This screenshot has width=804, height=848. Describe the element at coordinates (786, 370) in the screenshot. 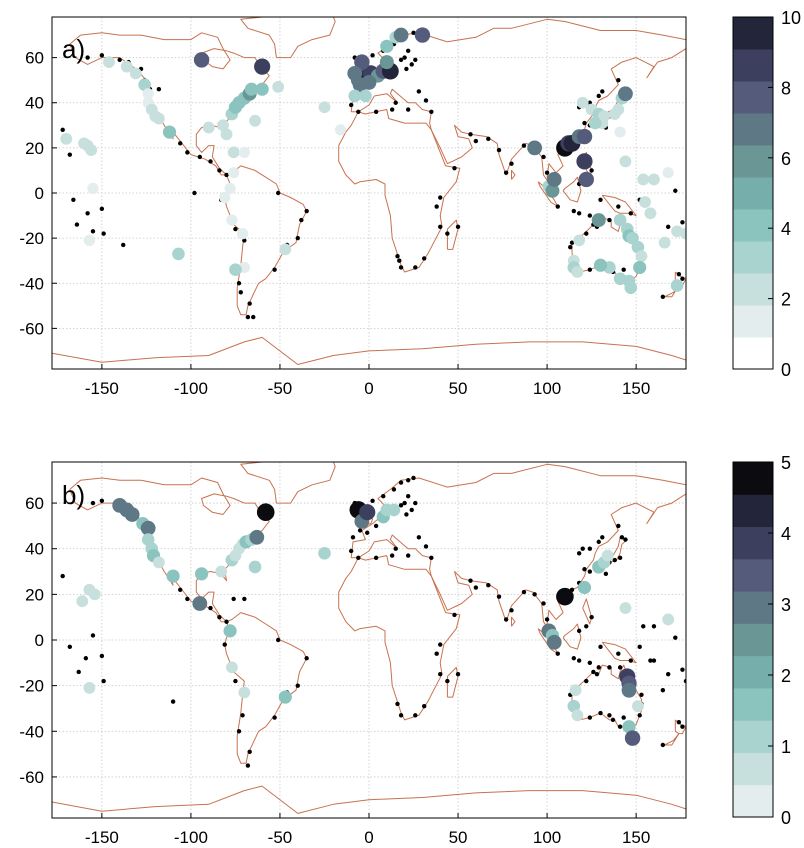

I see `colorbar-tick-label: 0` at that location.